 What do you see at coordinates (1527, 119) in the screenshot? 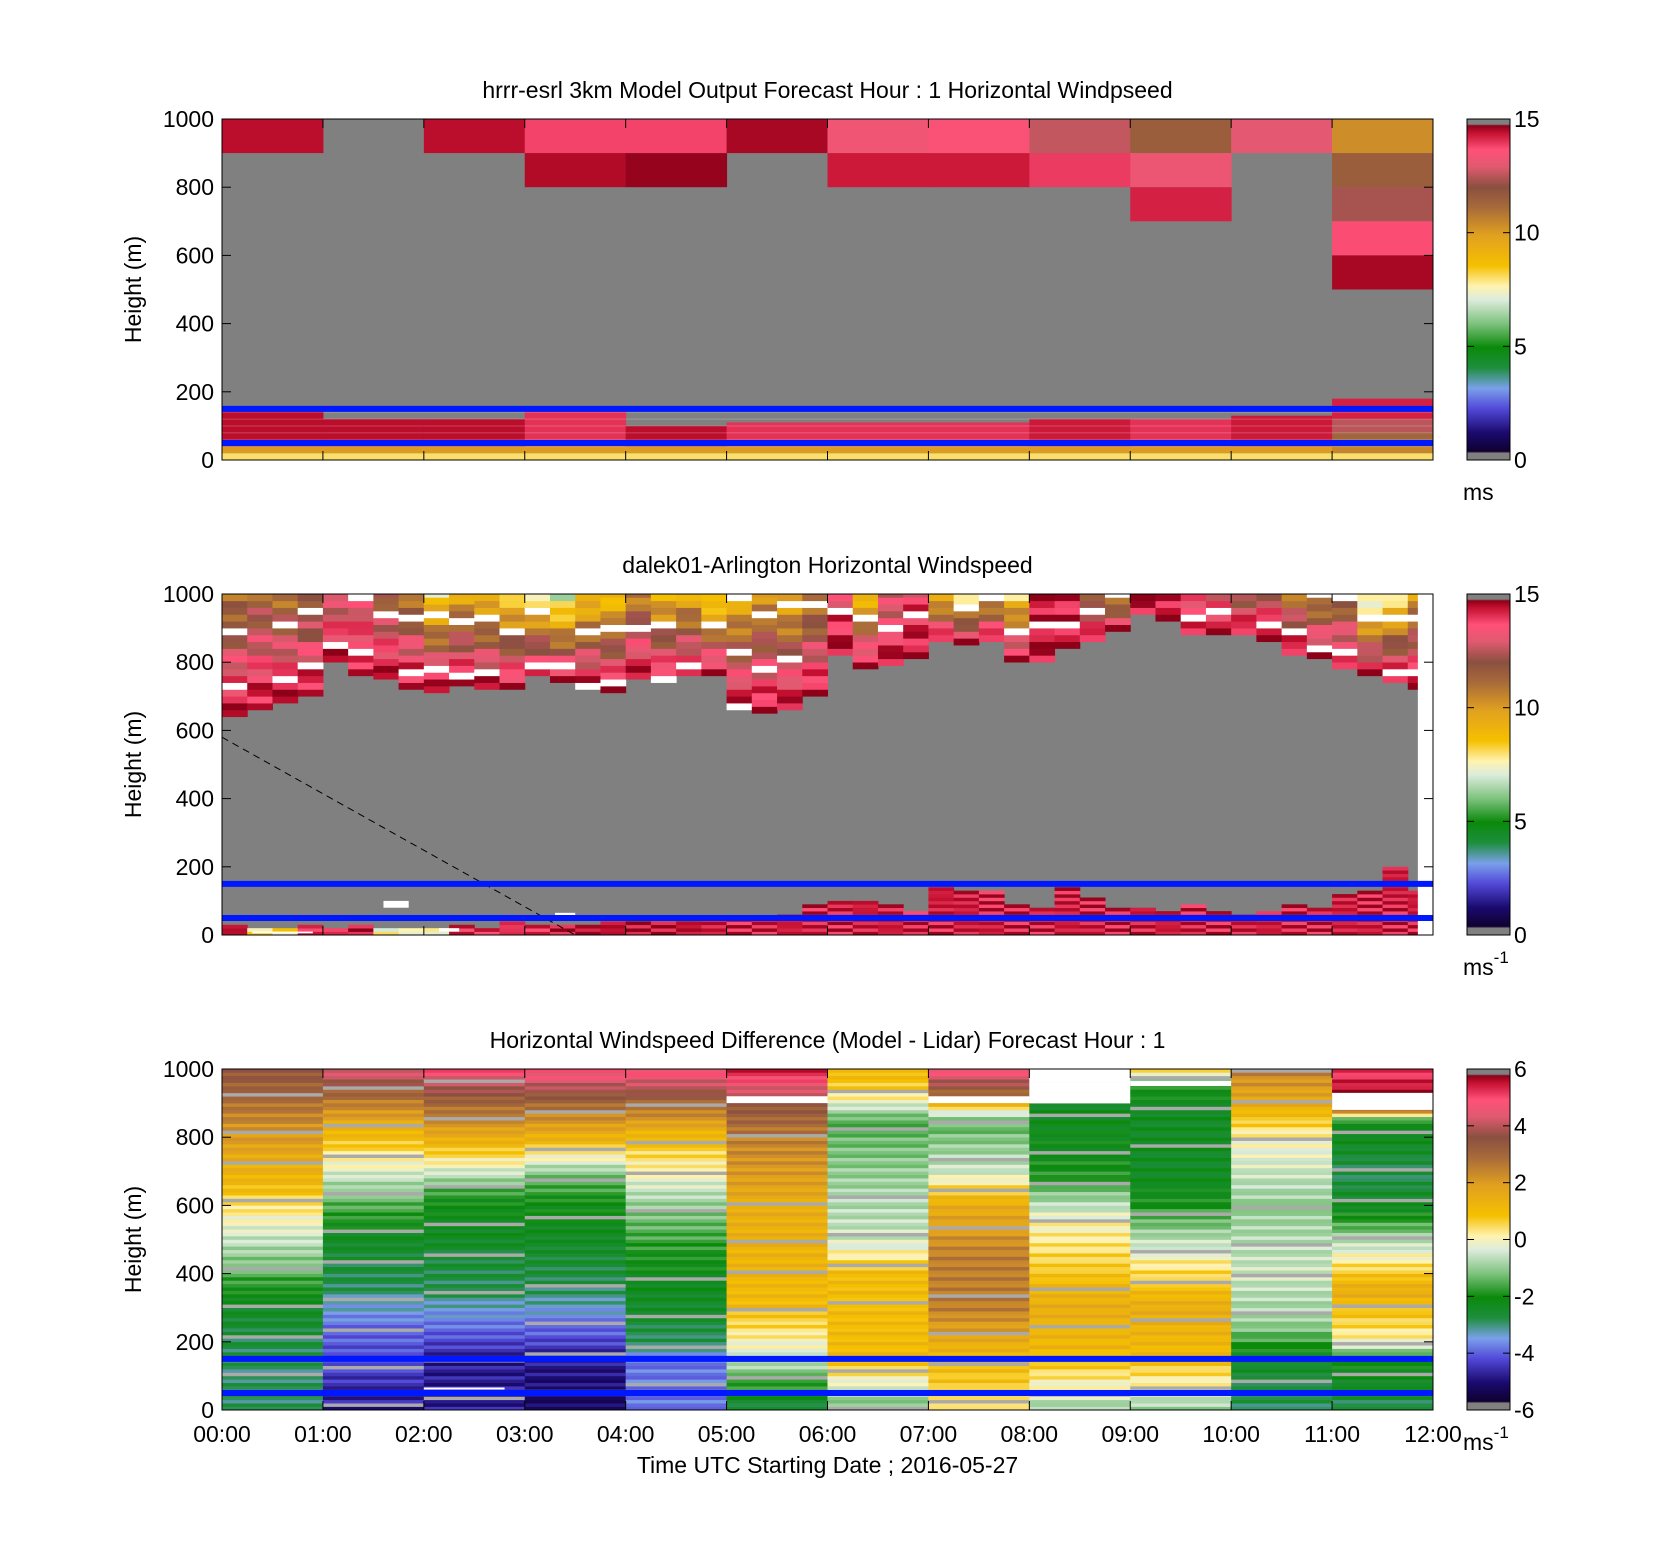
I see `colorbar-tick-label: 15` at bounding box center [1527, 119].